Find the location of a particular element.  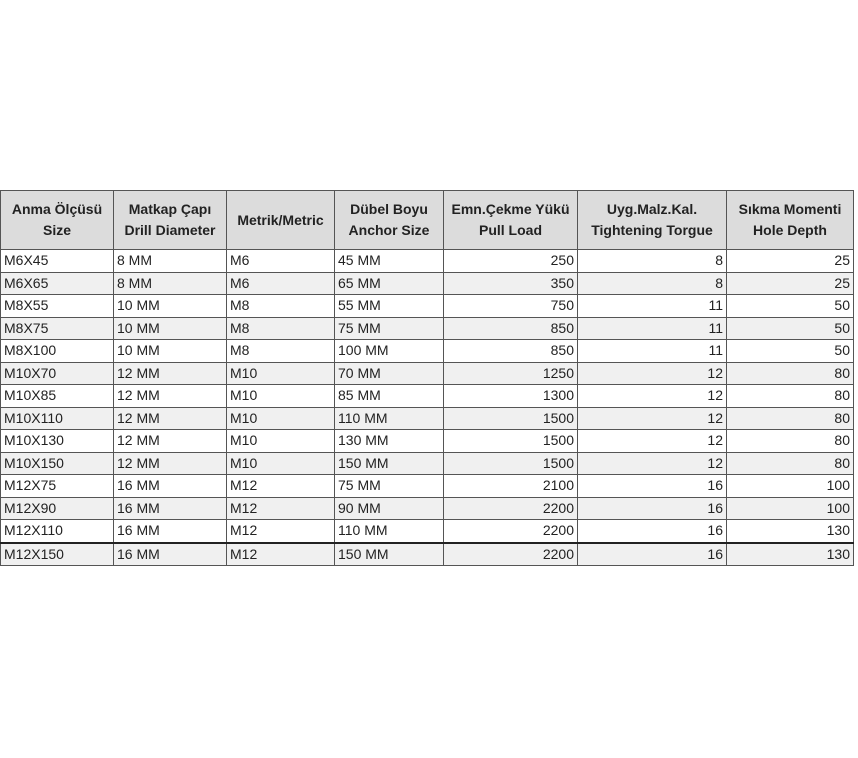

table-row: M10X130 12 MM M10 130 MM 1500 12 80 is located at coordinates (427, 441).